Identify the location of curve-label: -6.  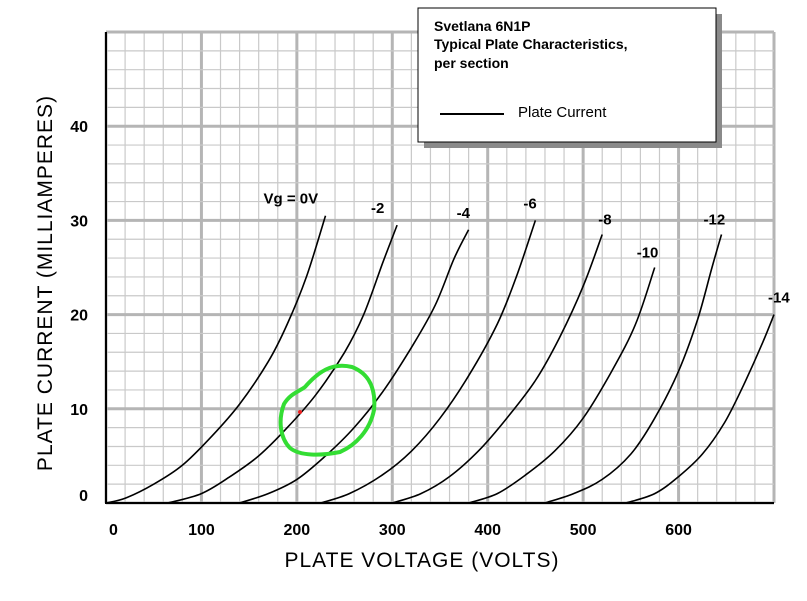
(529, 203).